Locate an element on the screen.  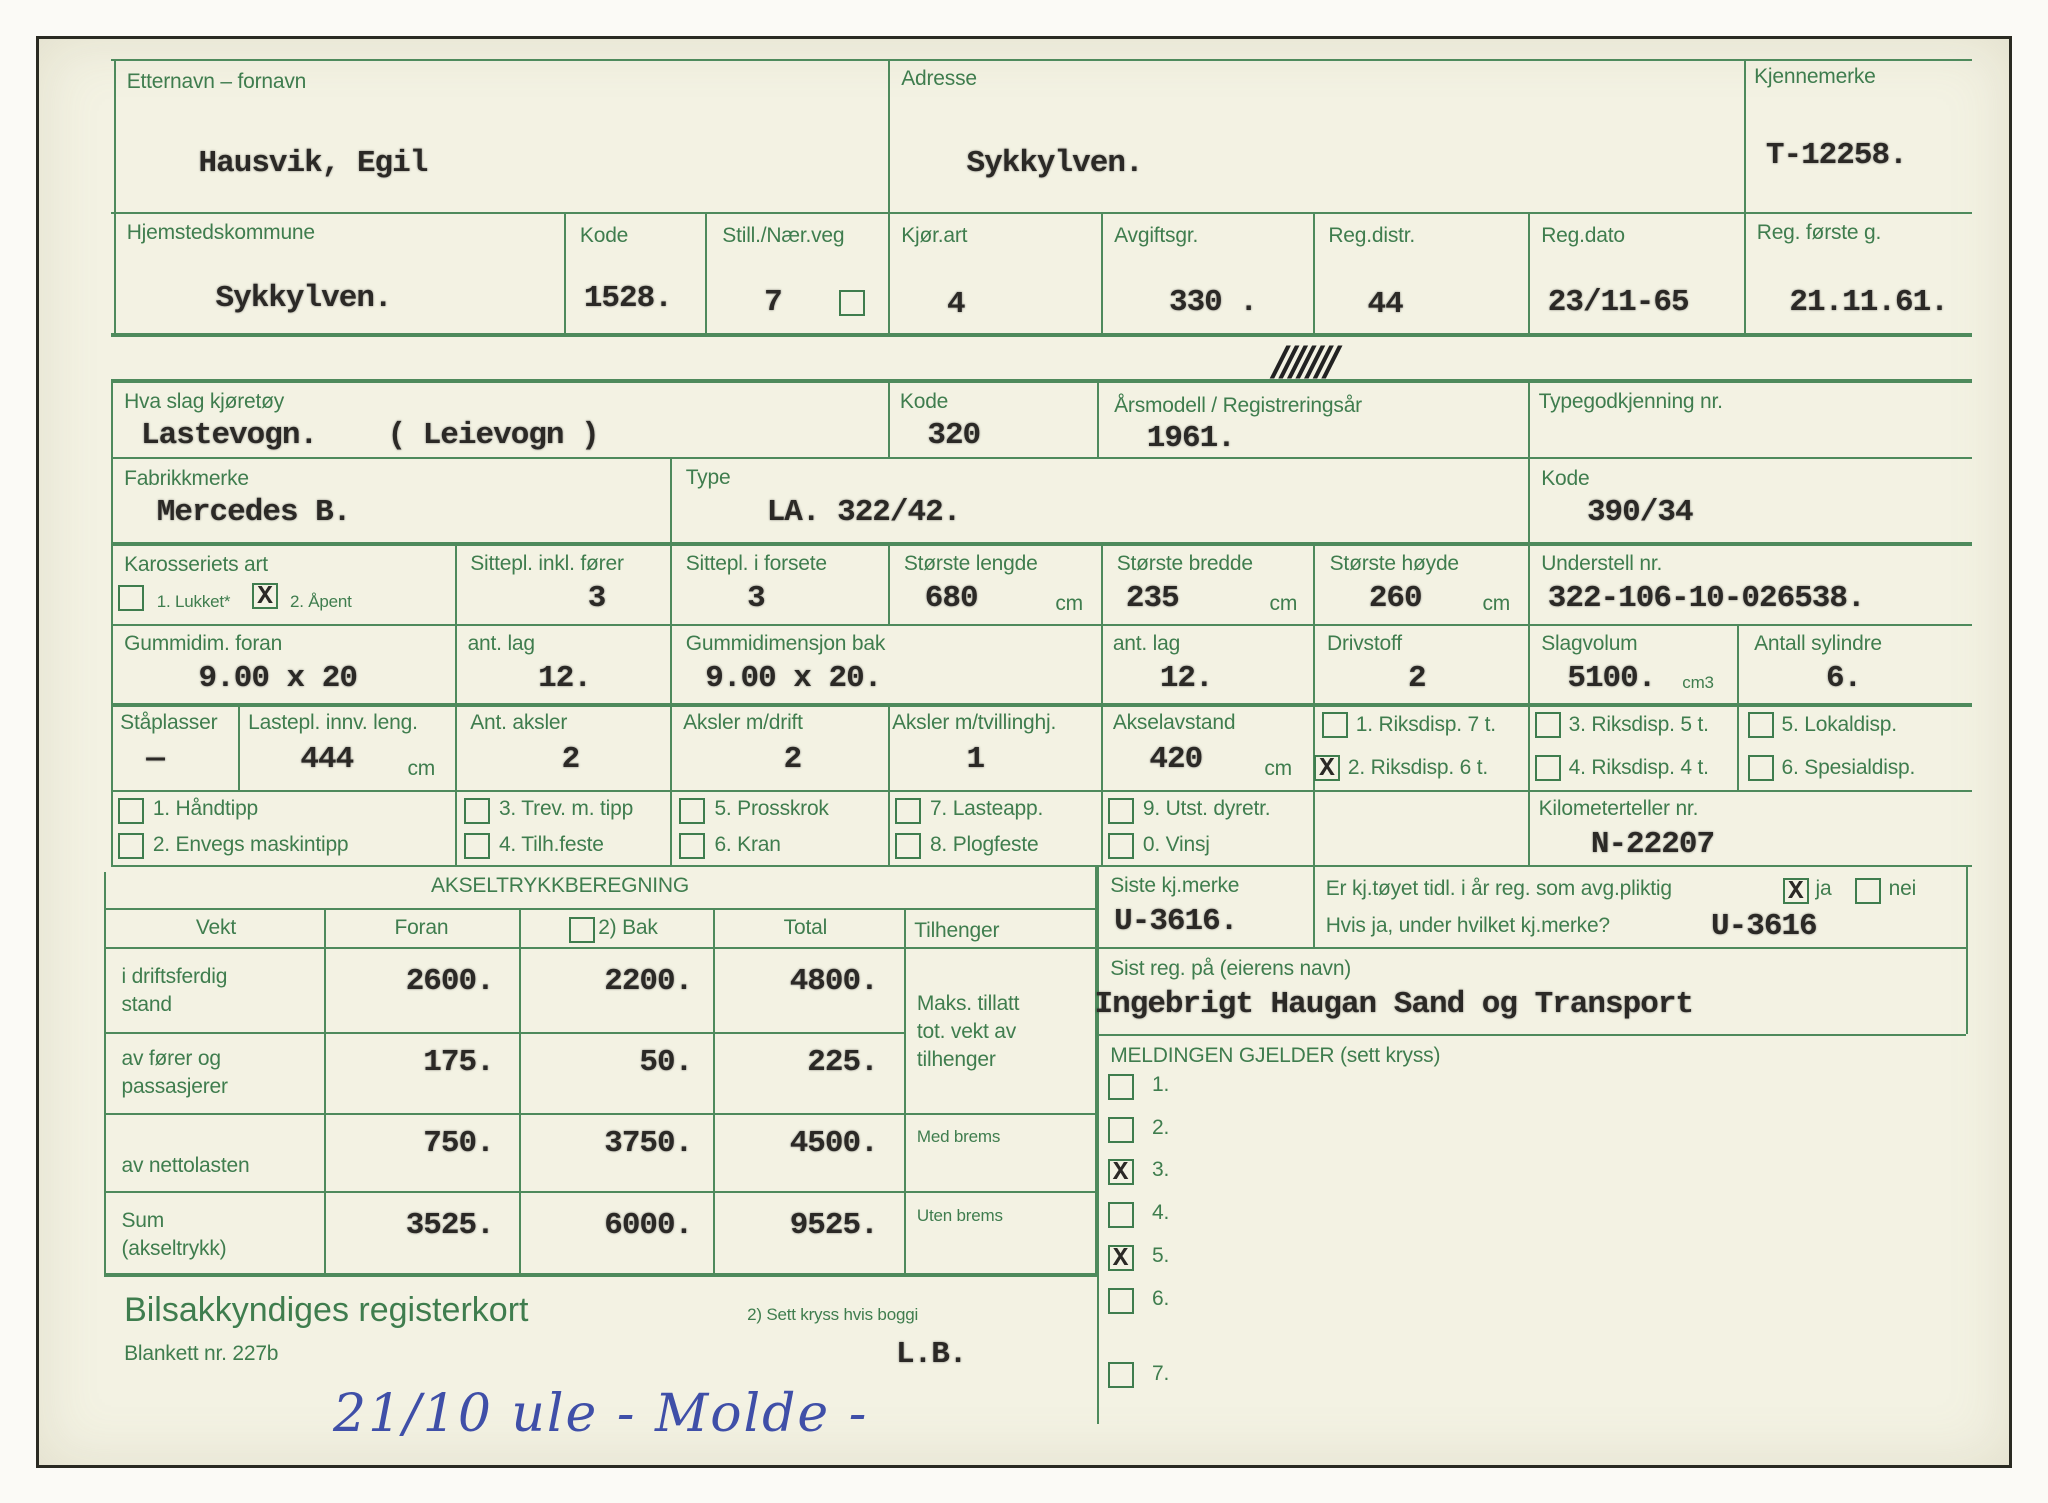
seats-value: 3 is located at coordinates (597, 599).